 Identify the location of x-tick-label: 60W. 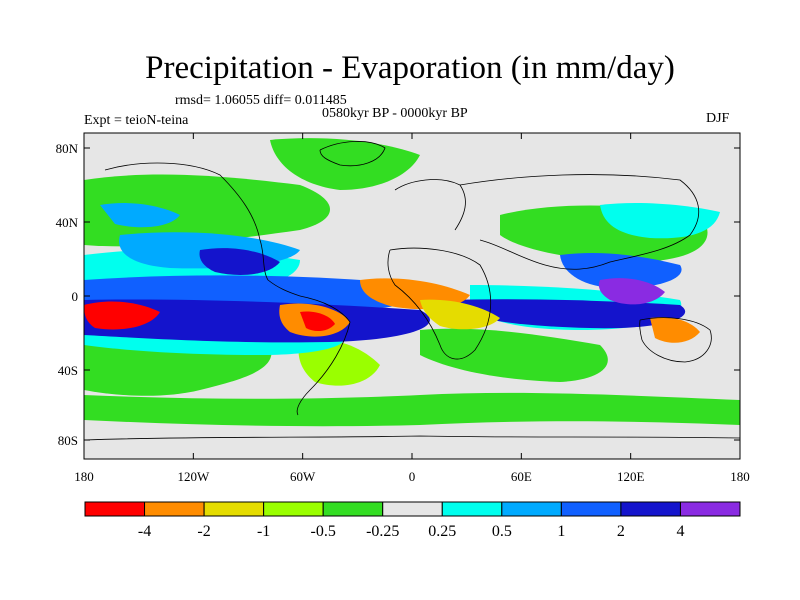
(303, 476).